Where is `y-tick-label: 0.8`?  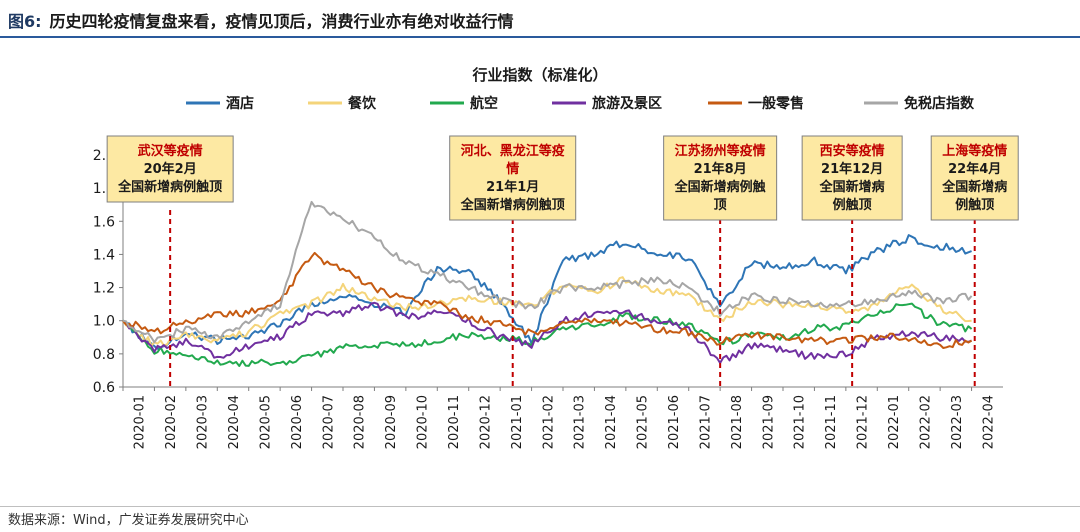
y-tick-label: 0.8 is located at coordinates (104, 355).